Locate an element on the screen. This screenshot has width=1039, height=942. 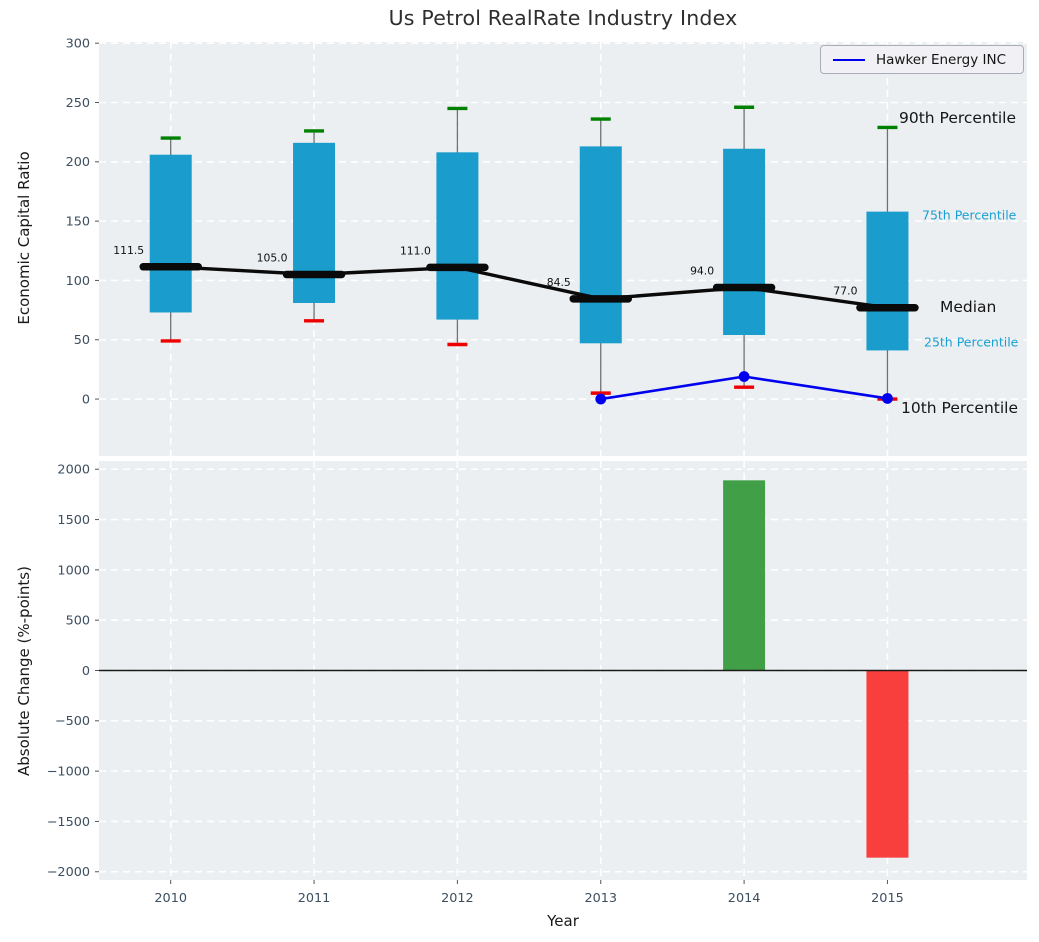
box-2014 is located at coordinates (744, 242).